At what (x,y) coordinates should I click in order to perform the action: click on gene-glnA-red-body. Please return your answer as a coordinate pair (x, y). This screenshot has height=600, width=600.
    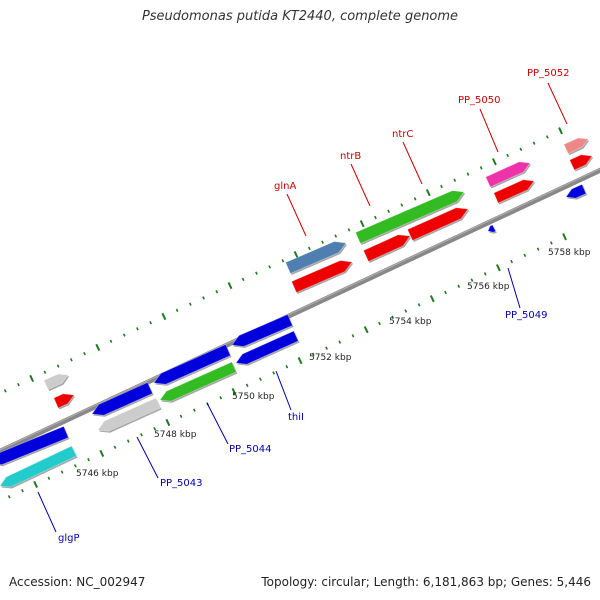
    Looking at the image, I should click on (322, 277).